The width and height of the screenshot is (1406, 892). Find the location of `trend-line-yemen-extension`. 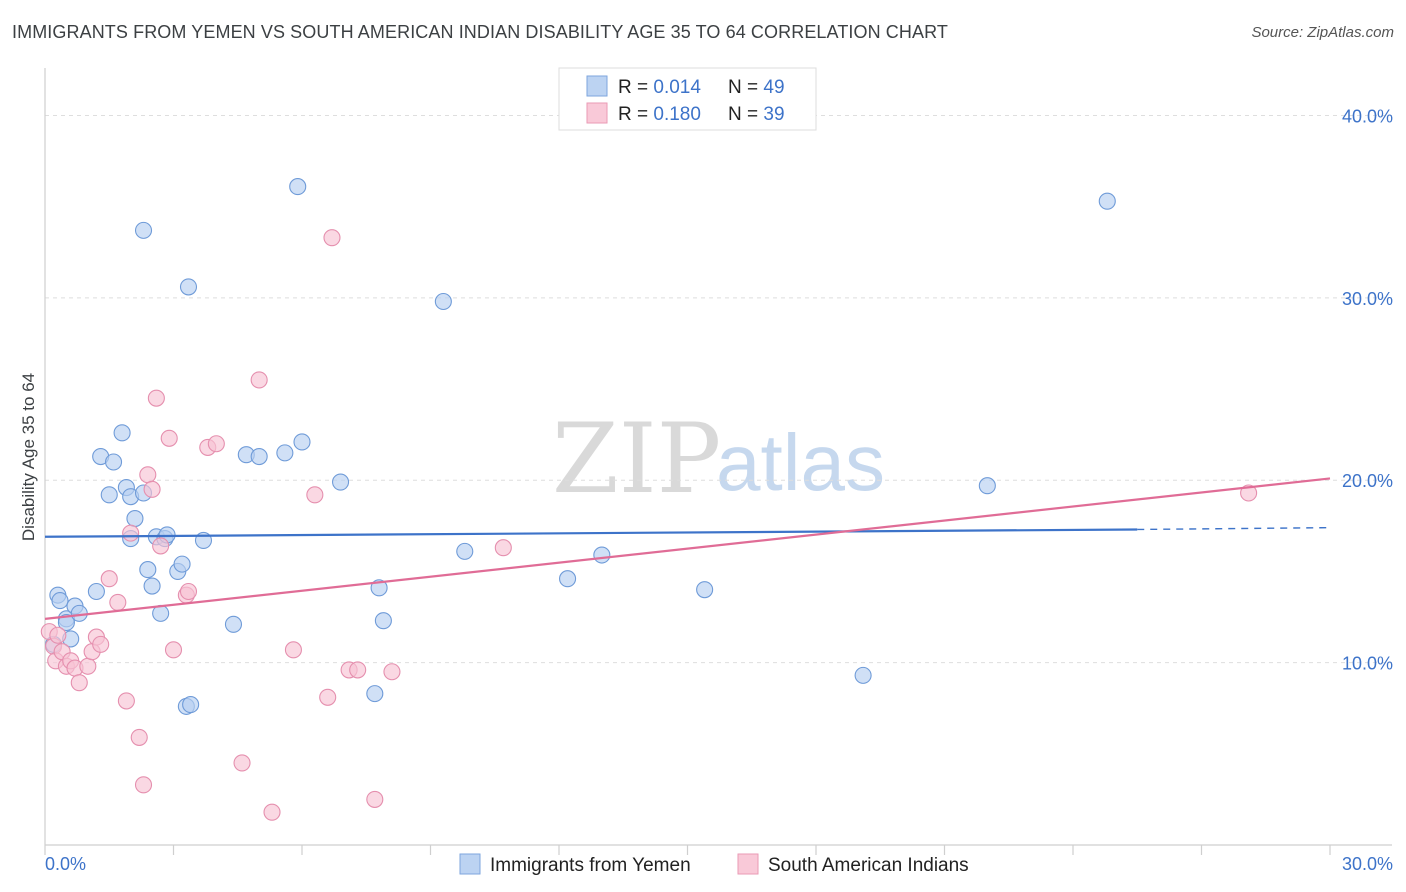

trend-line-yemen-extension is located at coordinates (1234, 528).